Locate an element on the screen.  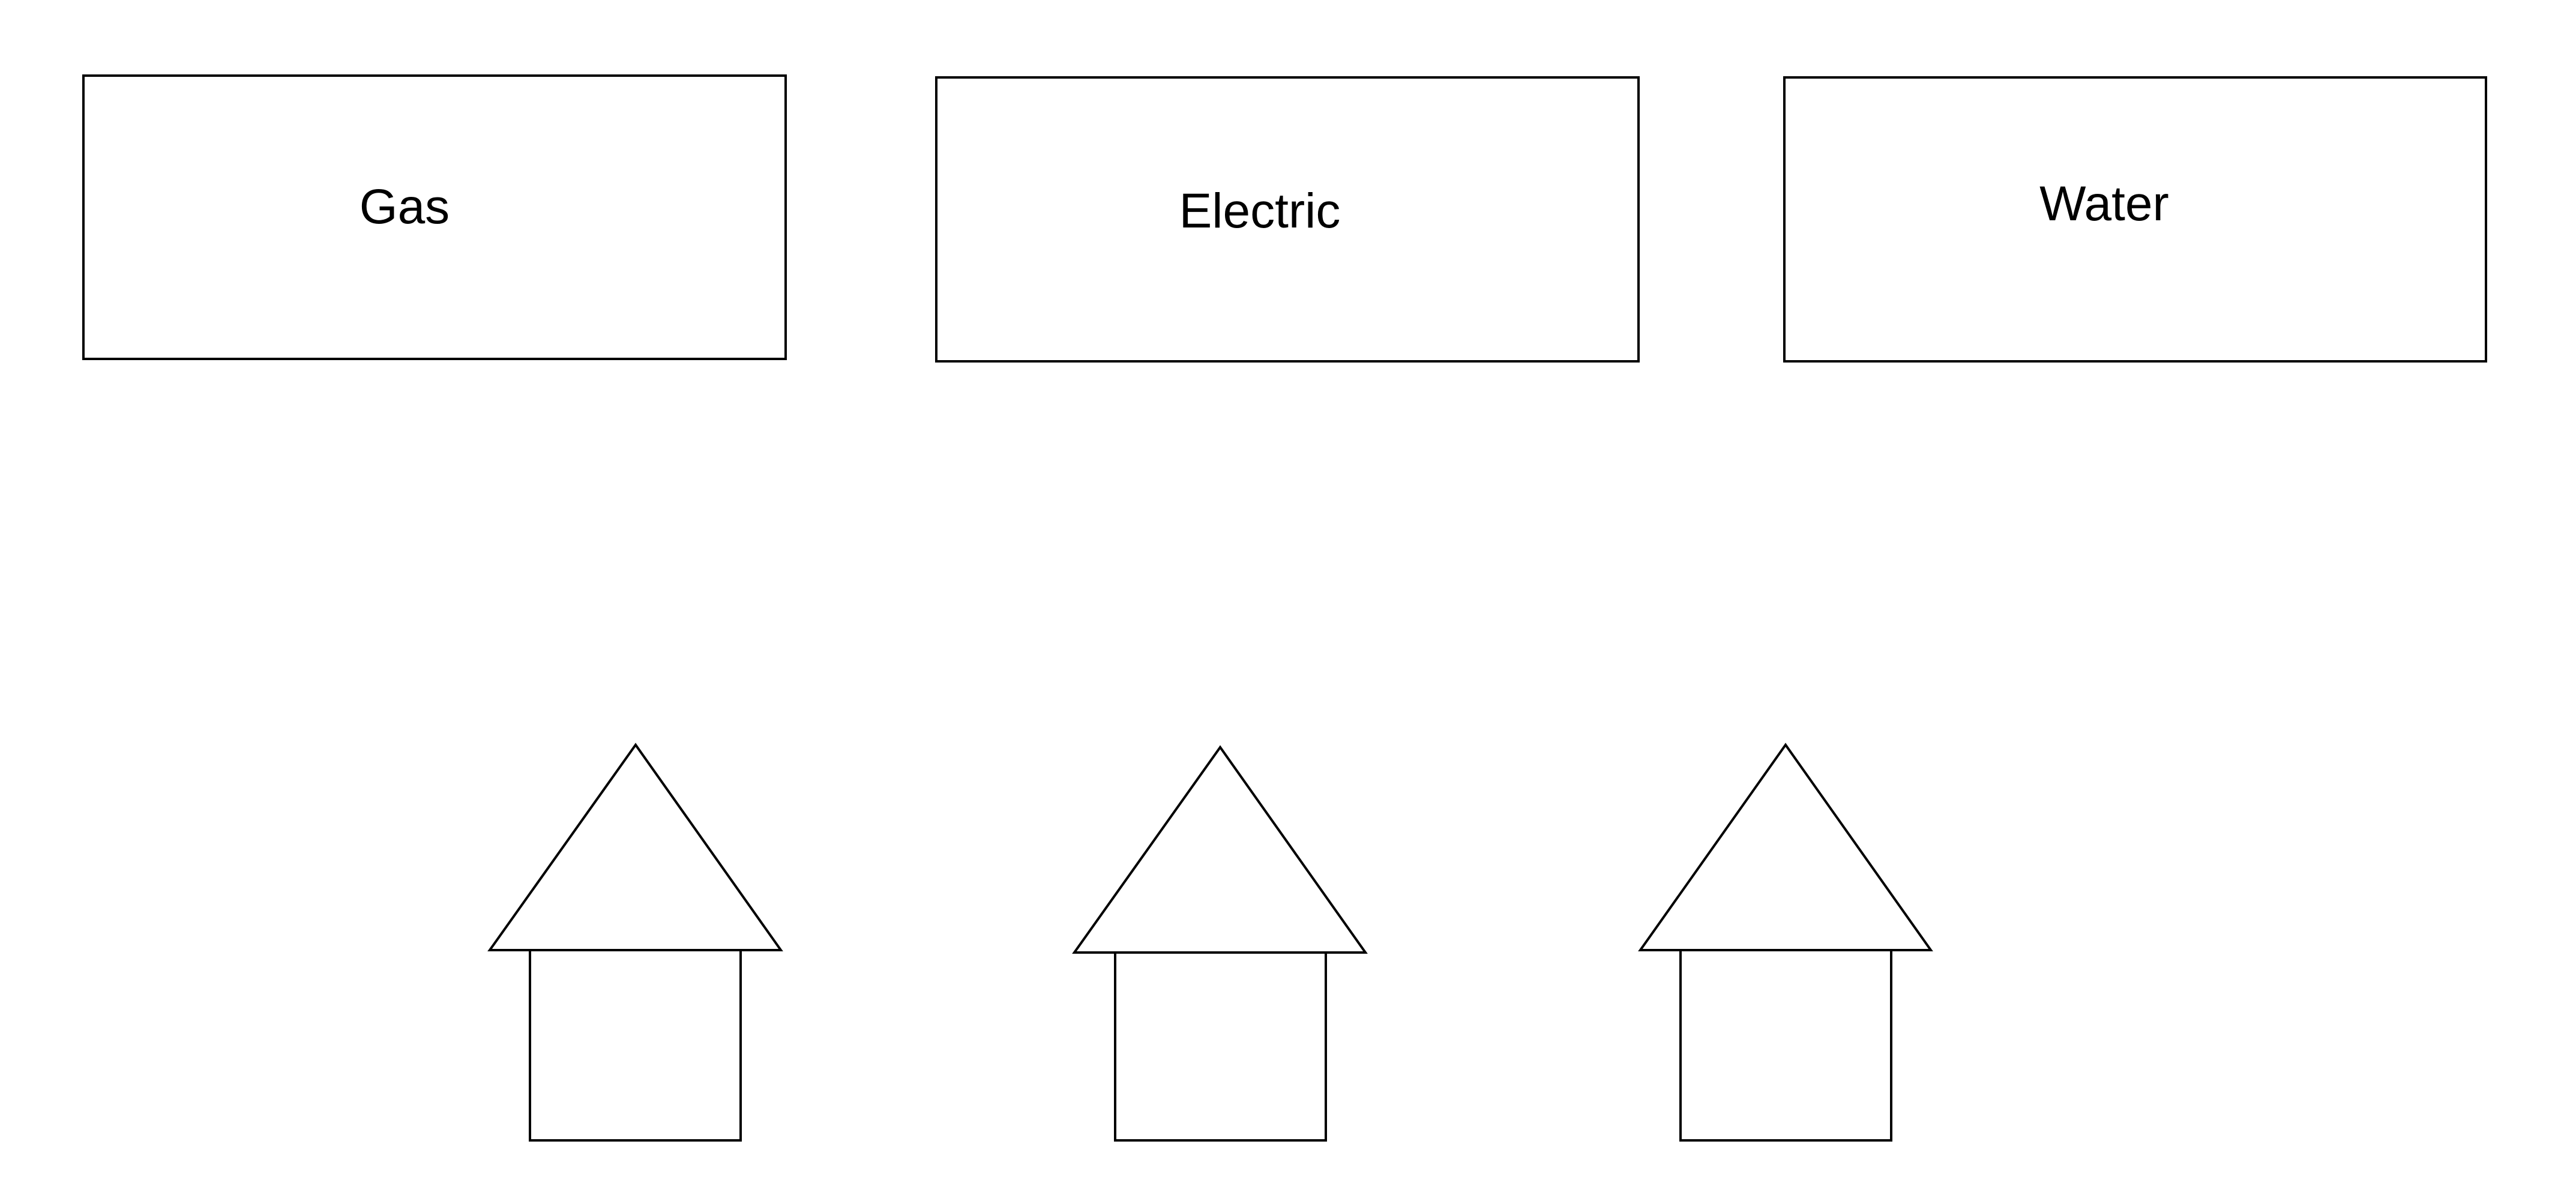
utility-box-electric: Electric is located at coordinates (1287, 219).